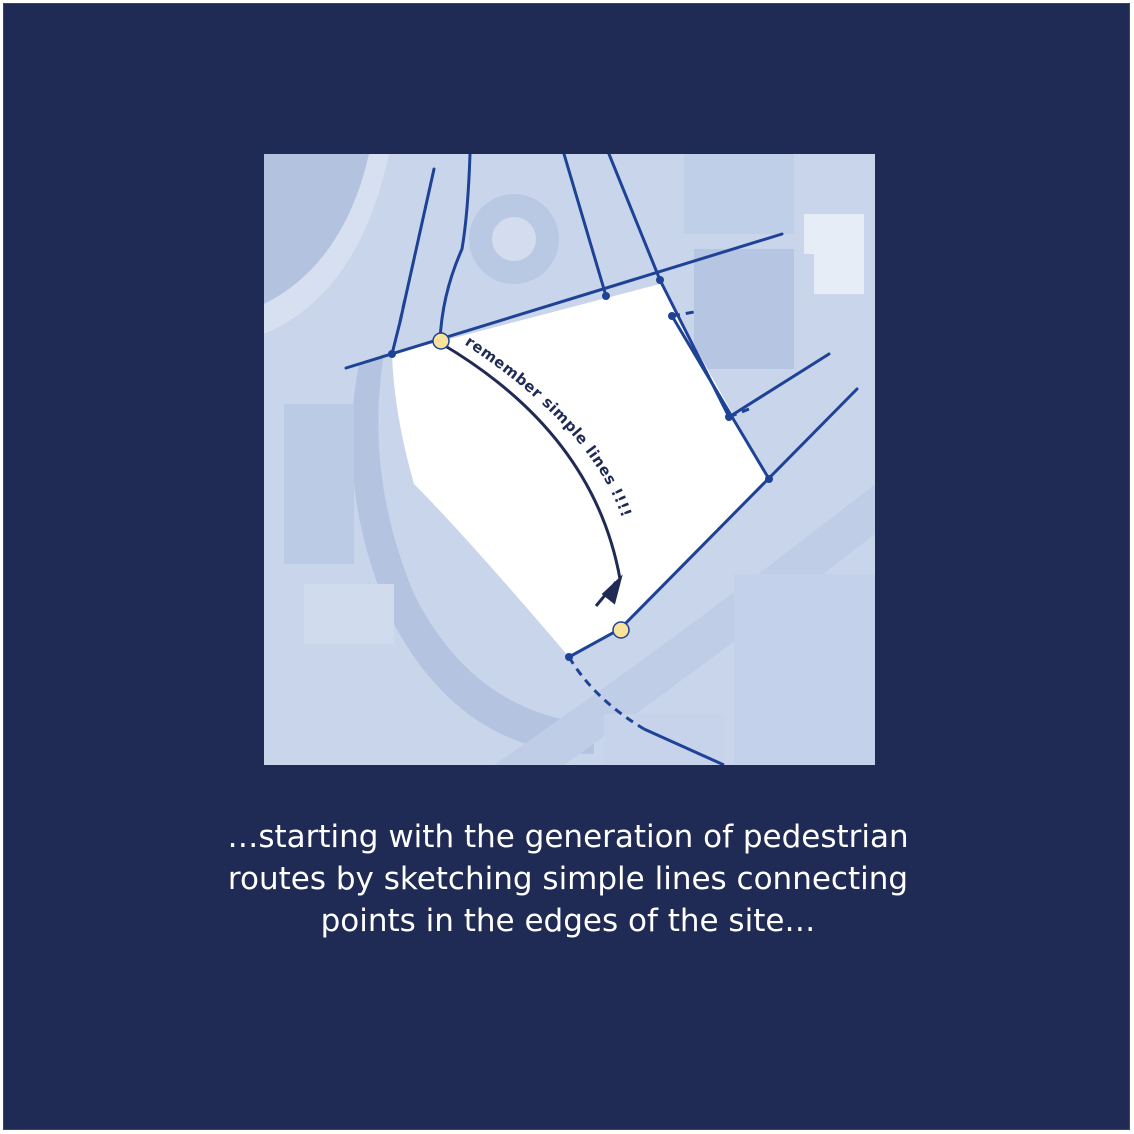  I want to click on route-south-exit, so click(684, 746).